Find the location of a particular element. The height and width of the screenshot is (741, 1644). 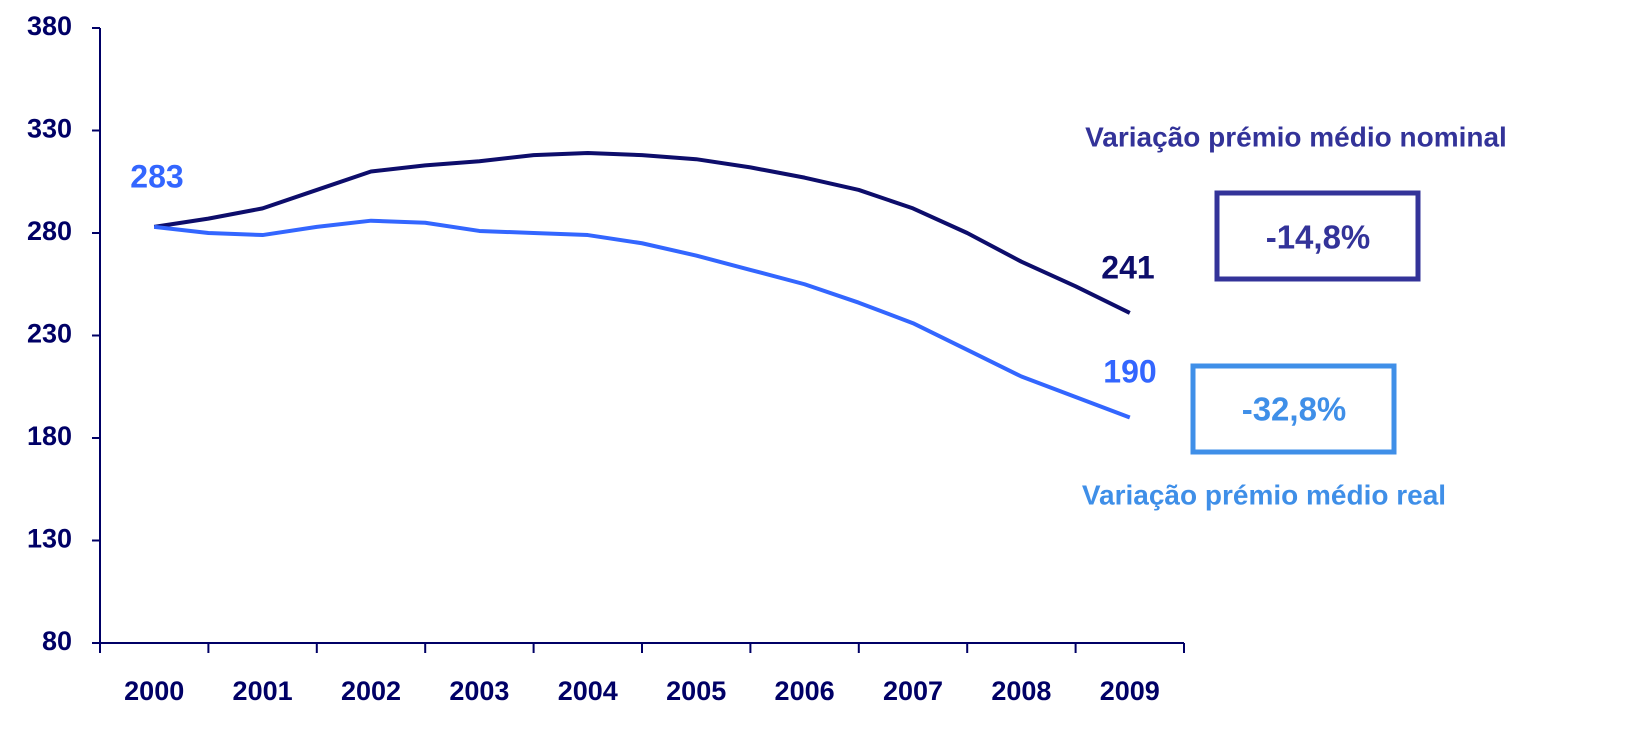

x-tick-label: 2009 is located at coordinates (1130, 691).